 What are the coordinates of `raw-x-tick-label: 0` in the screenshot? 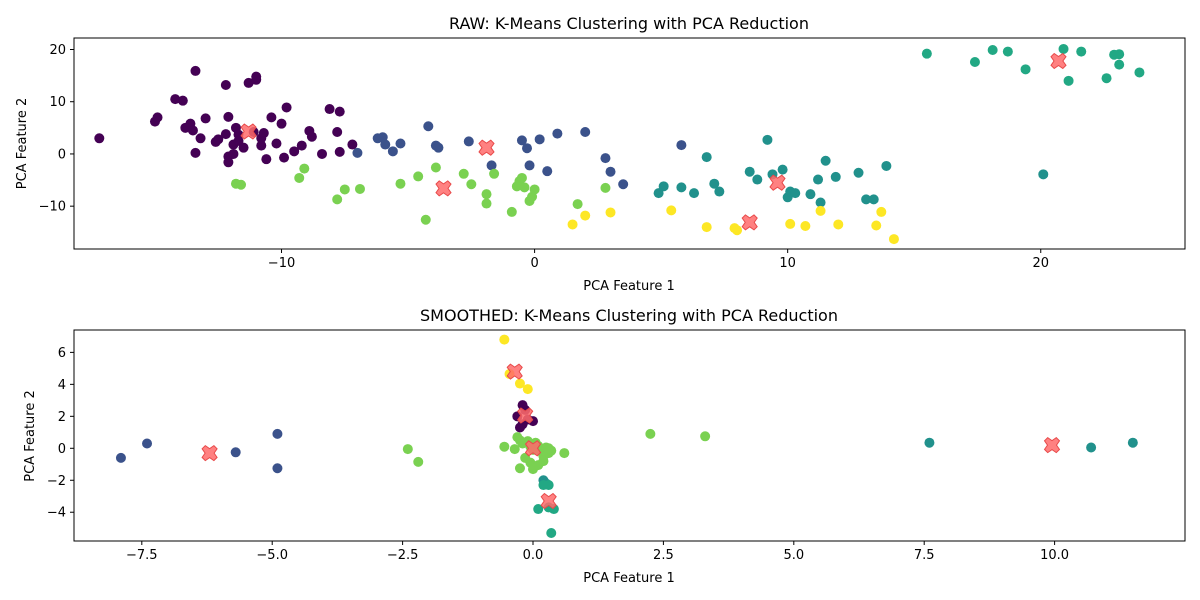 It's located at (534, 263).